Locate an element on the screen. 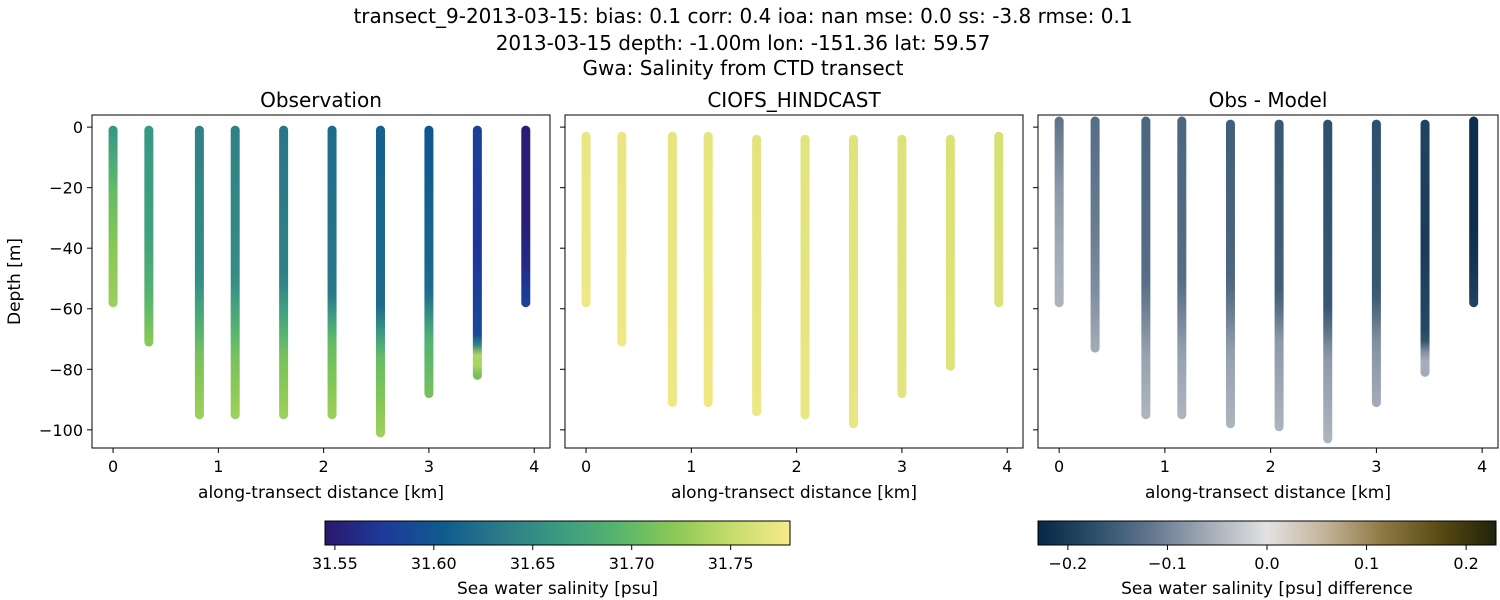 Image resolution: width=1500 pixels, height=600 pixels. colorbar-label: Sea water salinity [psu] difference is located at coordinates (1267, 589).